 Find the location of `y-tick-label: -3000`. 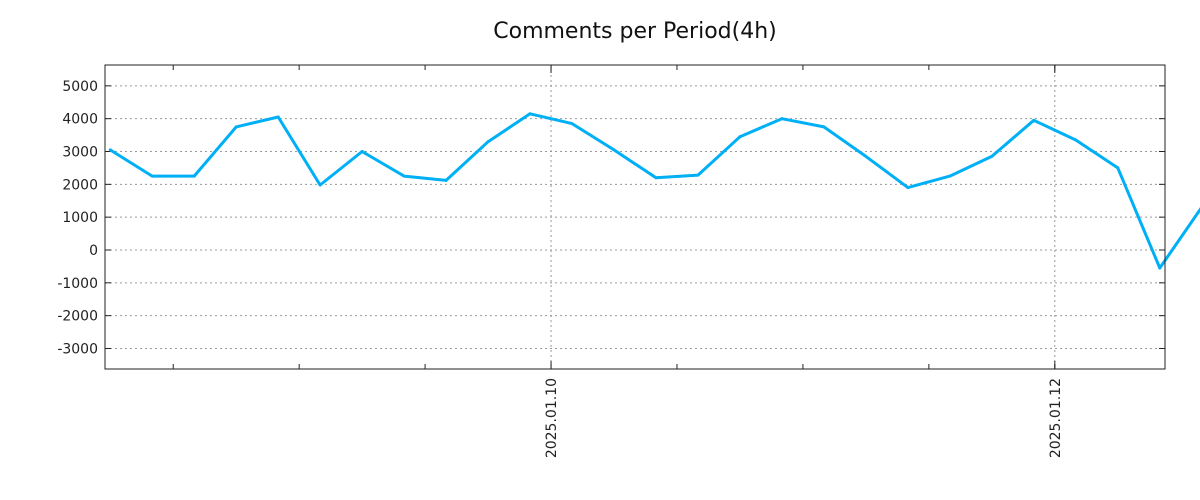

y-tick-label: -3000 is located at coordinates (77, 349).